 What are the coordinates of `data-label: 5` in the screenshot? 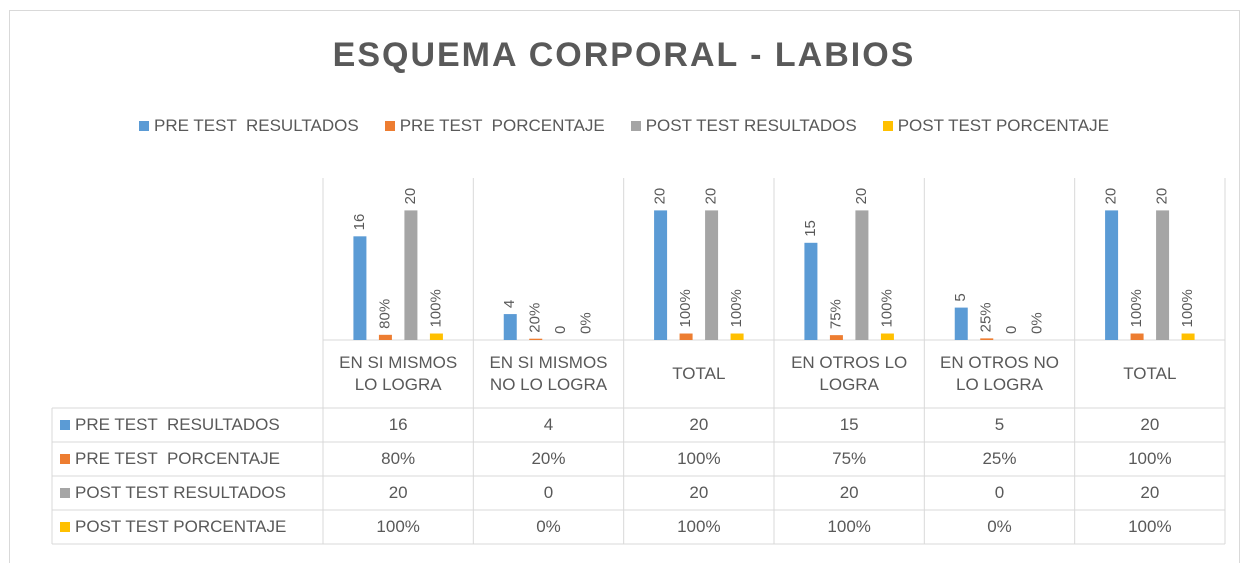 It's located at (960, 297).